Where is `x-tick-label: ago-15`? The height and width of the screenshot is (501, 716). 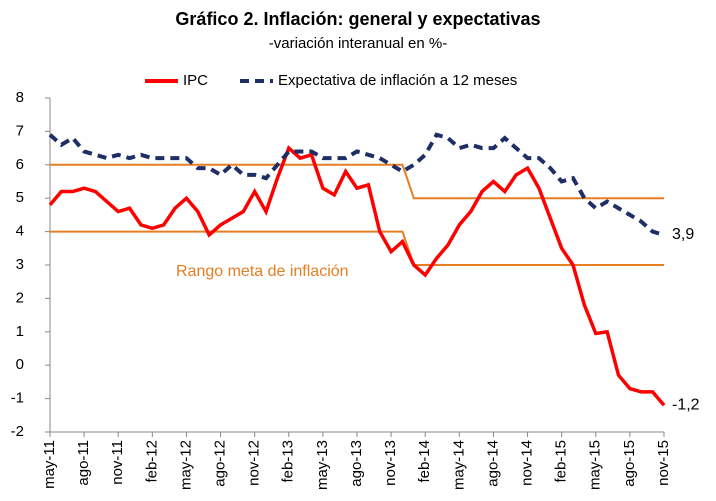 x-tick-label: ago-15 is located at coordinates (629, 463).